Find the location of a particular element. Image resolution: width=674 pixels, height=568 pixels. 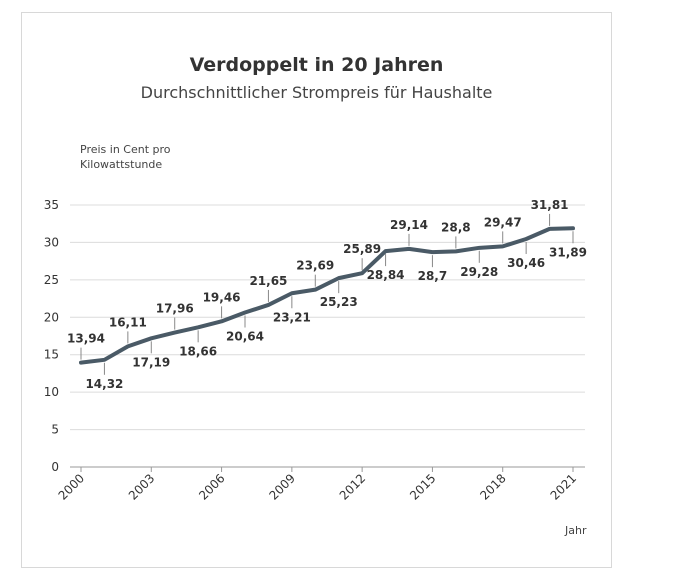

data-label: 29,47 is located at coordinates (503, 222).